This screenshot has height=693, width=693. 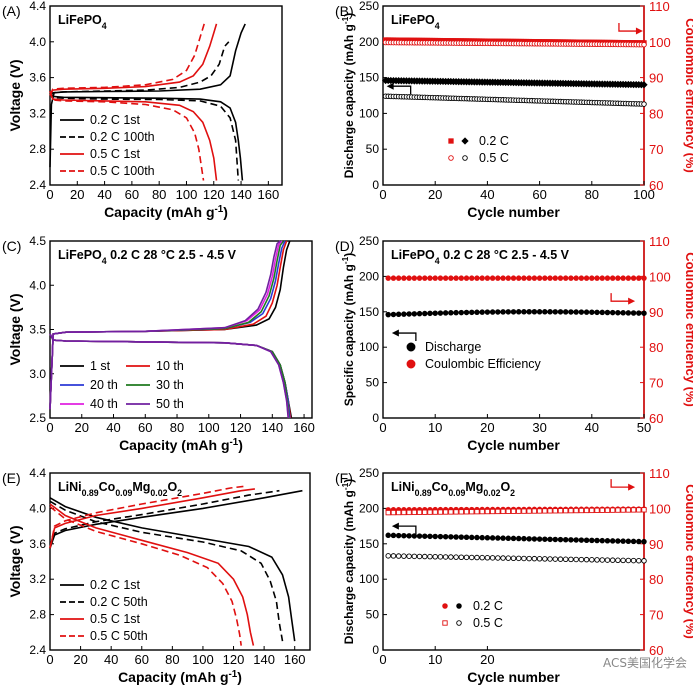 I want to click on x-axis-label: Cycle number, so click(x=513, y=445).